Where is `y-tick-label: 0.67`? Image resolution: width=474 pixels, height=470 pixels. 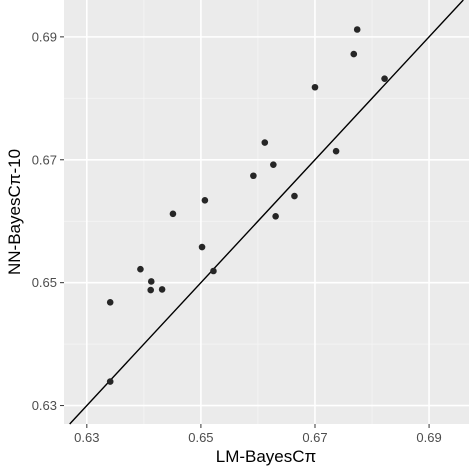 y-tick-label: 0.67 is located at coordinates (44, 159).